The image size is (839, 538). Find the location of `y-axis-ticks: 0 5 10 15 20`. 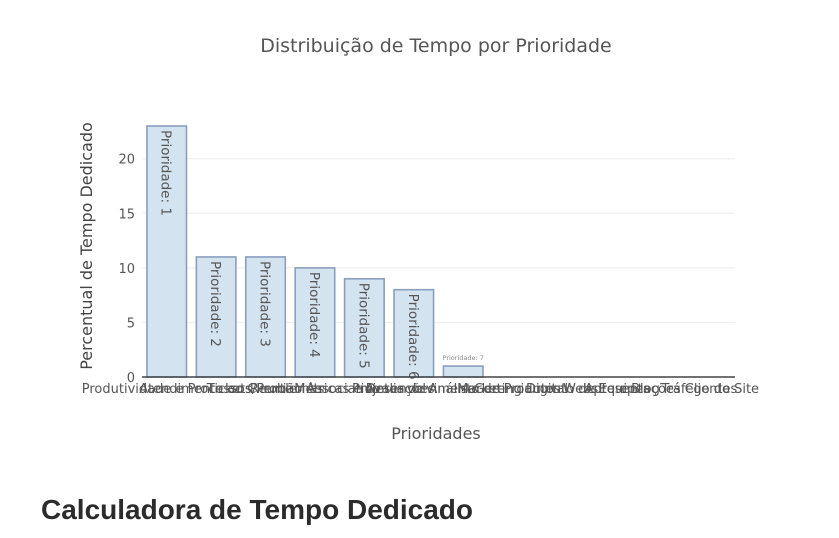

y-axis-ticks: 0 5 10 15 20 is located at coordinates (126, 269).